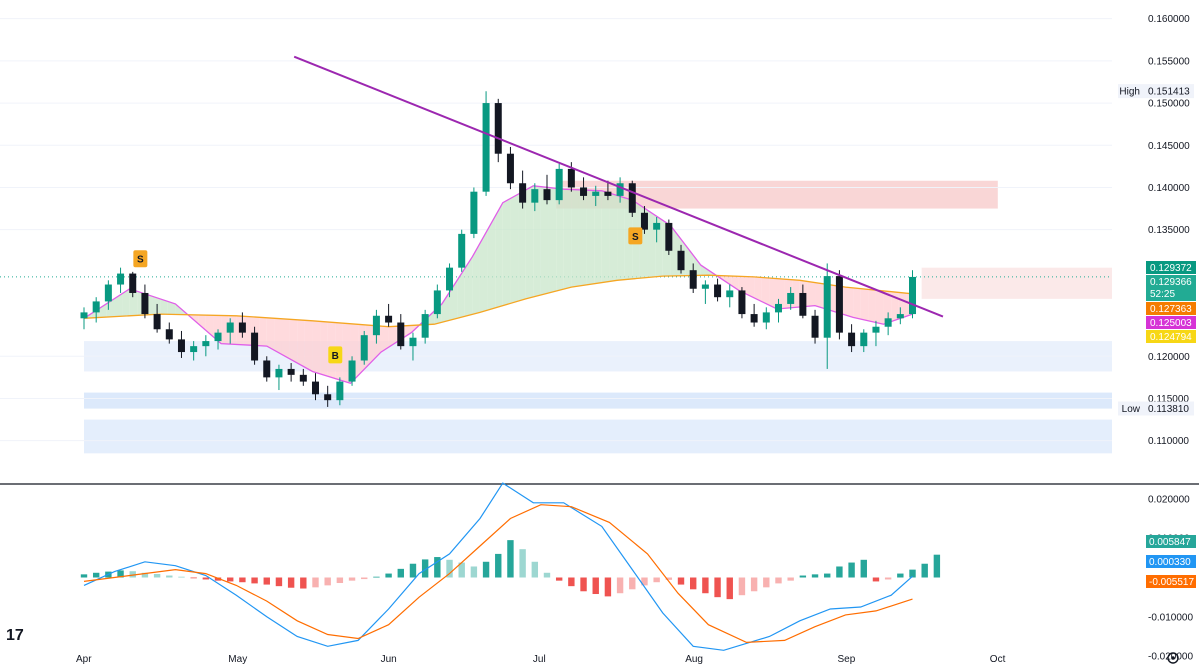 The width and height of the screenshot is (1199, 666). I want to click on time-tick-label: Jul, so click(539, 659).